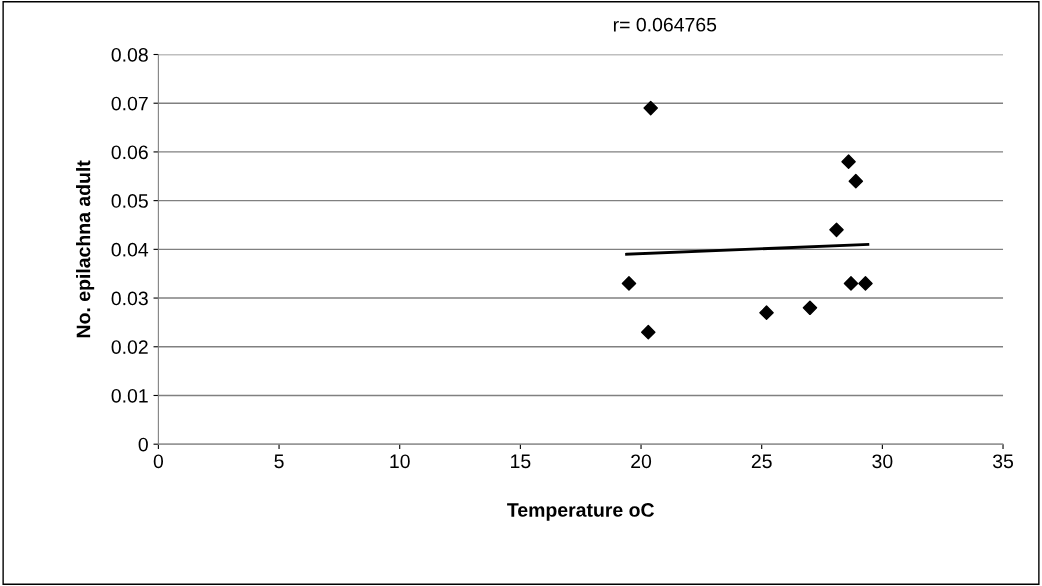 This screenshot has height=586, width=1042. I want to click on y-axis-title: No. epilachna adult, so click(85, 249).